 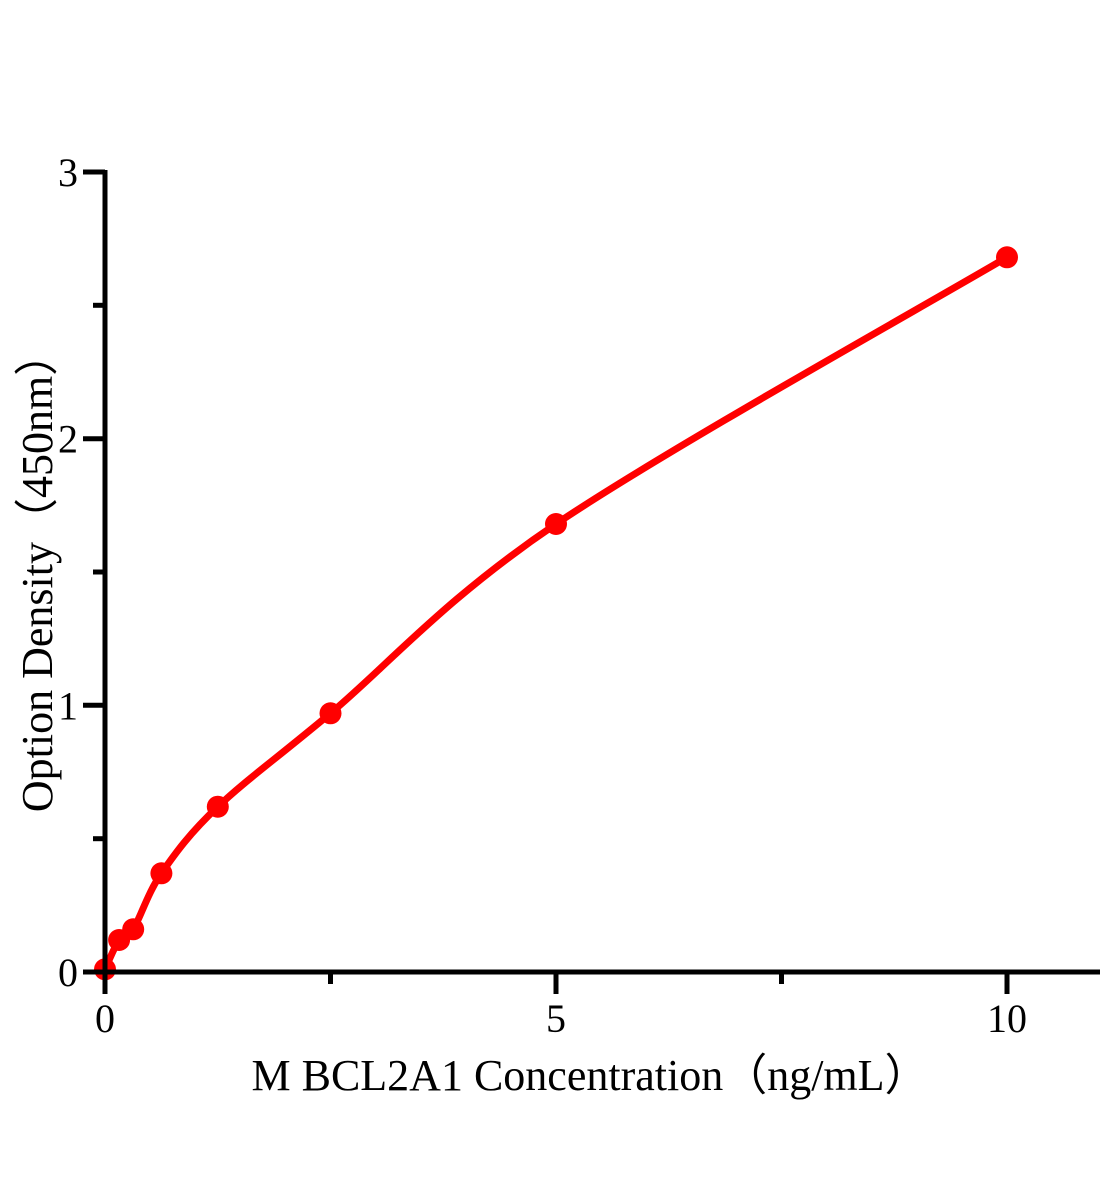 What do you see at coordinates (37, 572) in the screenshot?
I see `y-axis-title: Option Density（450nm）` at bounding box center [37, 572].